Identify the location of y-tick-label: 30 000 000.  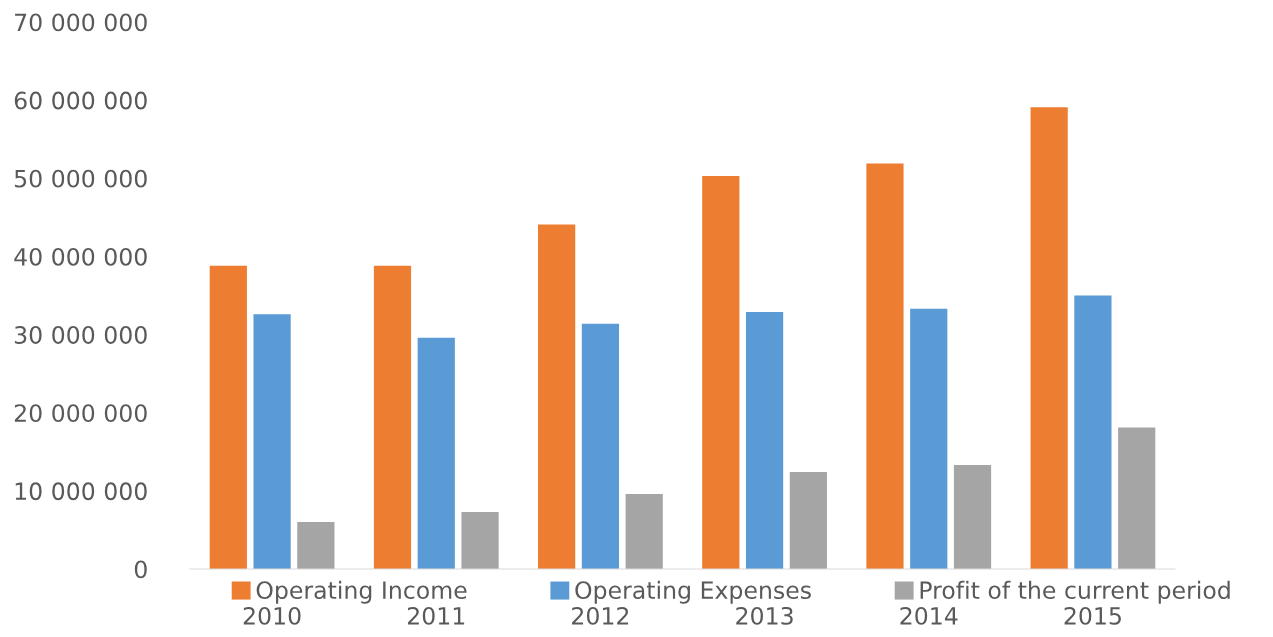
(80, 335).